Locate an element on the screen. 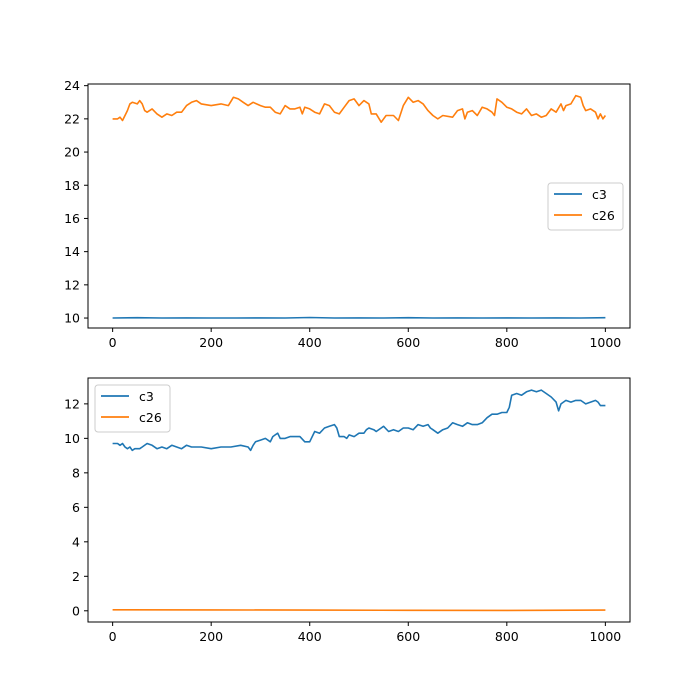 The width and height of the screenshot is (700, 700). y-tick-label: 8 is located at coordinates (76, 472).